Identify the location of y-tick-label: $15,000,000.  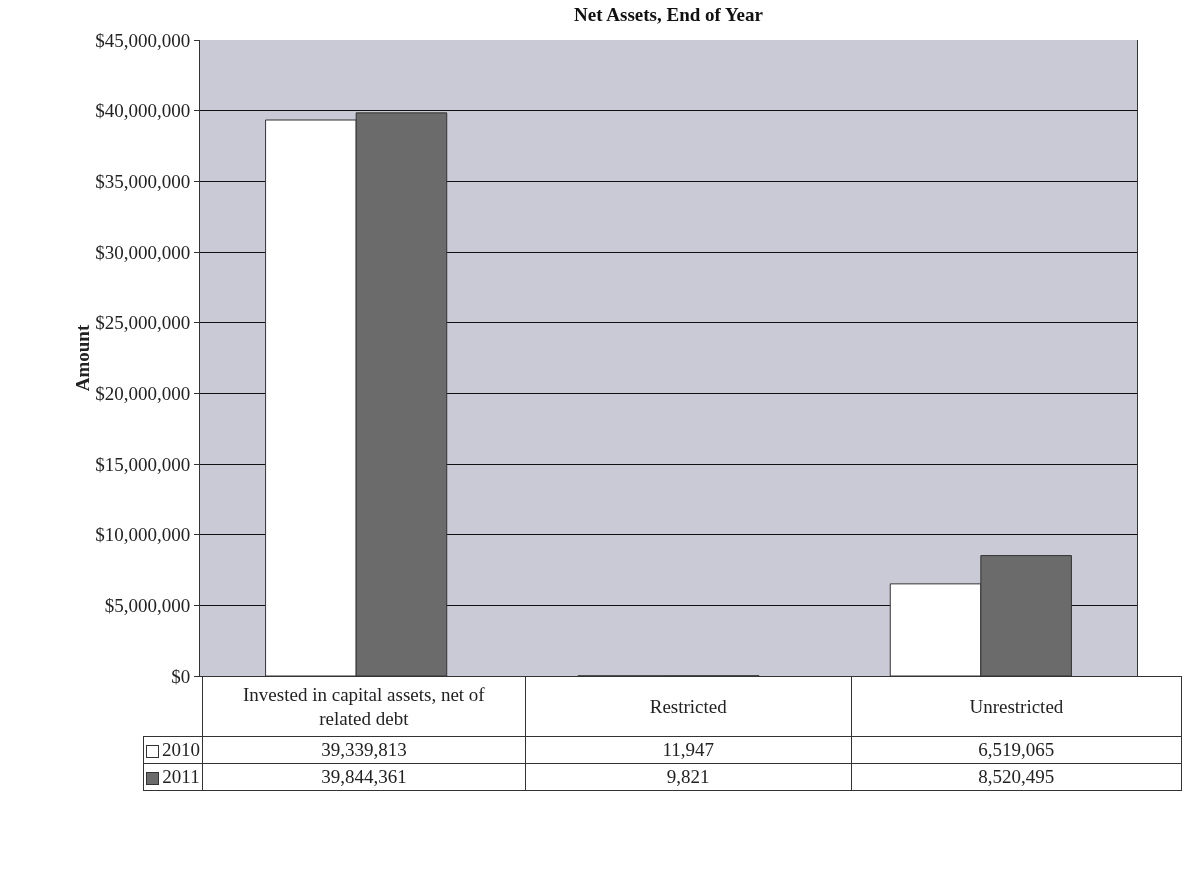
(143, 464).